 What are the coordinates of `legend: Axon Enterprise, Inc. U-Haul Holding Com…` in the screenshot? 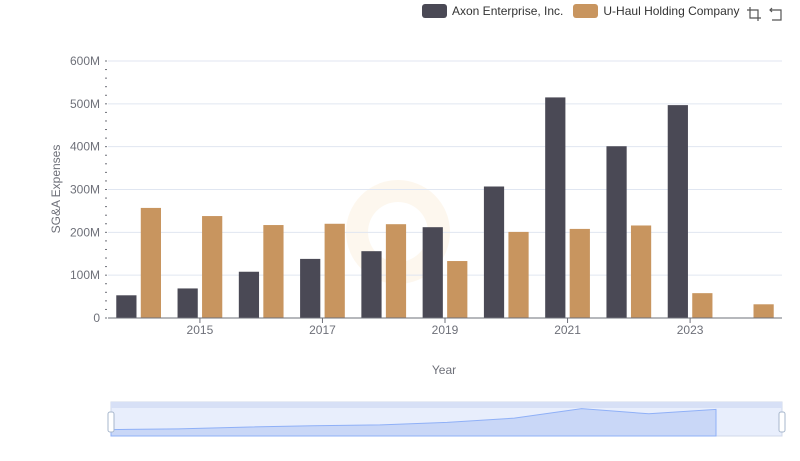 It's located at (580, 11).